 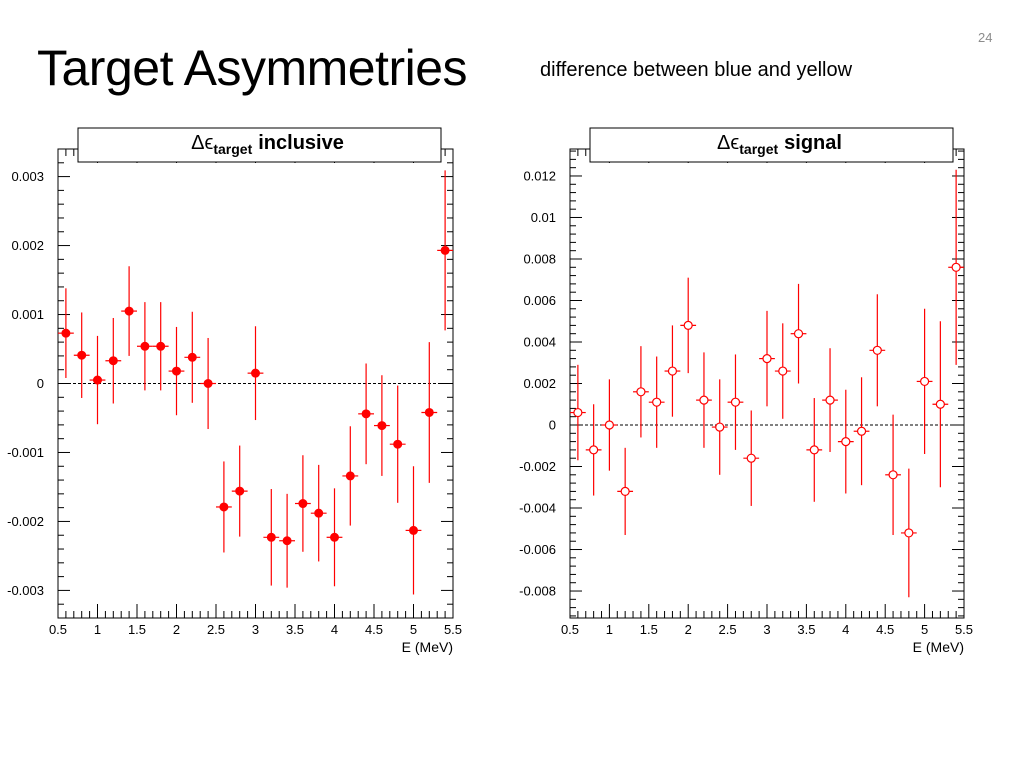 What do you see at coordinates (539, 175) in the screenshot?
I see `y-tick-label: 0.012` at bounding box center [539, 175].